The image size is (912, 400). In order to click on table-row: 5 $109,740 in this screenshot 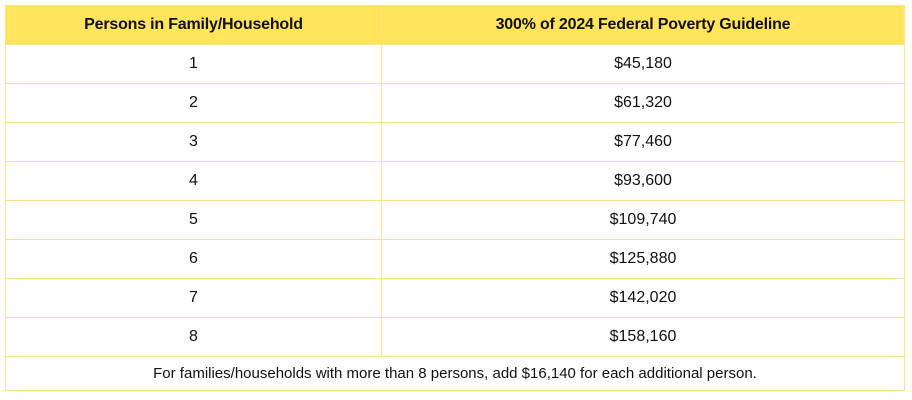, I will do `click(455, 220)`.